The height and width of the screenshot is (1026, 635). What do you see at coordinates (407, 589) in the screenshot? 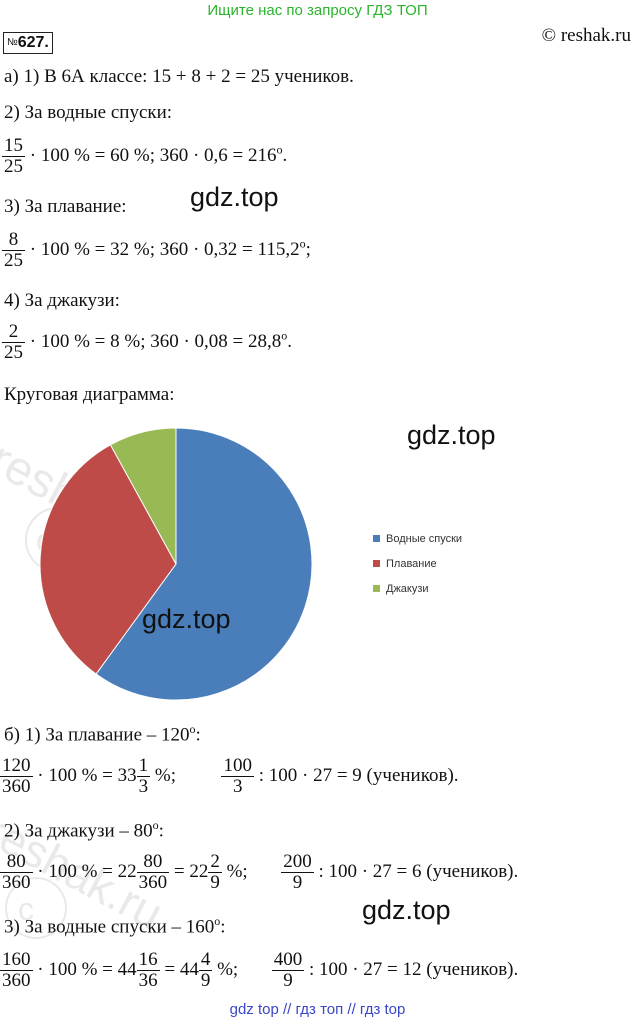
I see `legend-label: Джакузи` at bounding box center [407, 589].